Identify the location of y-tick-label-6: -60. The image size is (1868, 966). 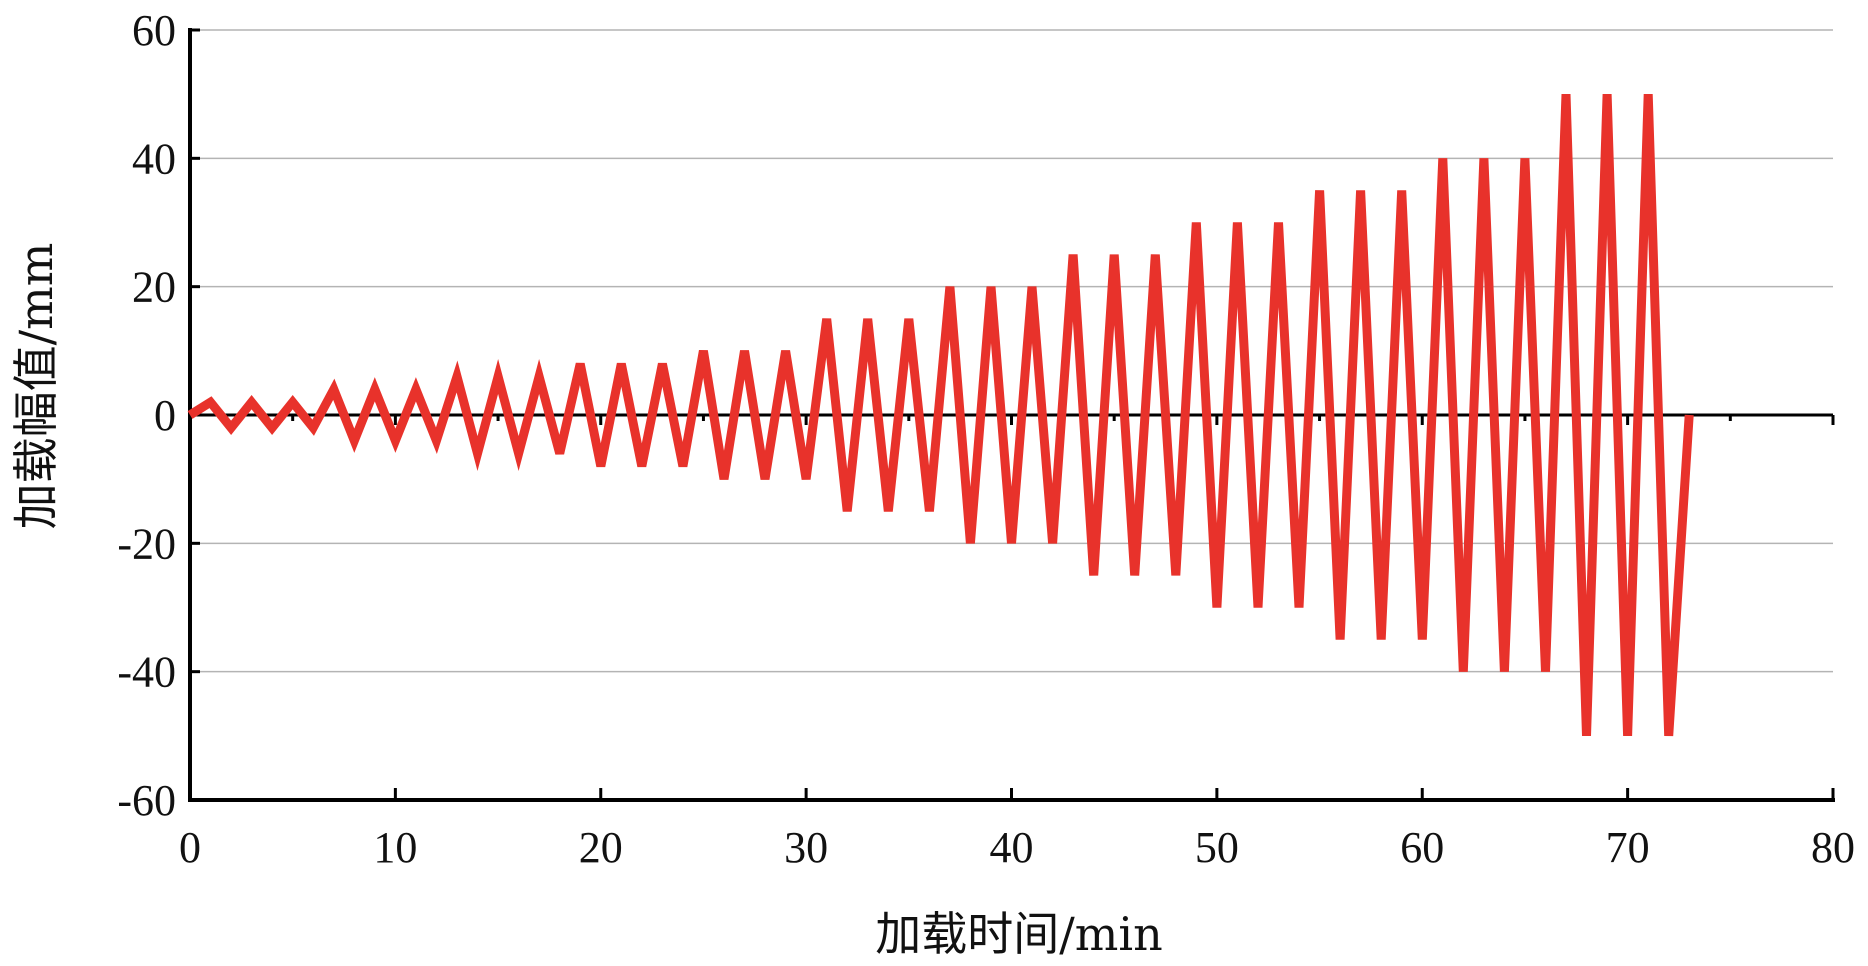
(146, 800).